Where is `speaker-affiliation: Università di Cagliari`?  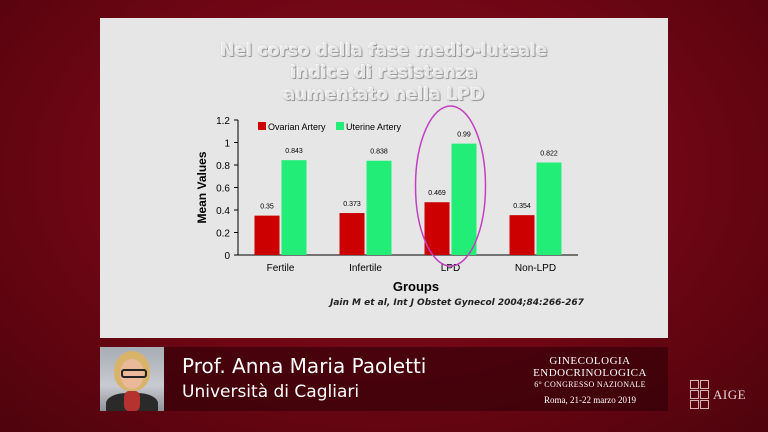
speaker-affiliation: Università di Cagliari is located at coordinates (271, 392).